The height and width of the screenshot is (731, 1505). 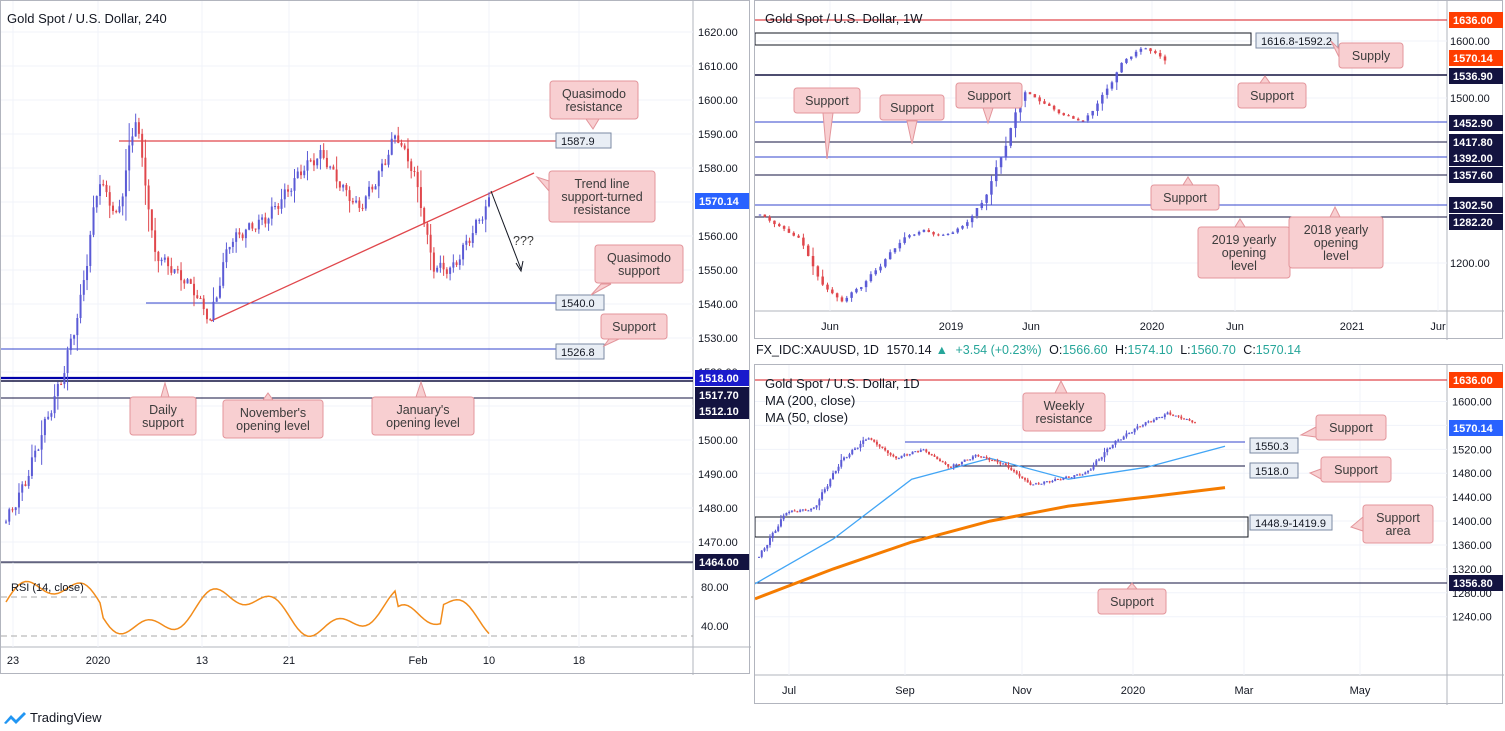 I want to click on svg-text: resistance, so click(x=594, y=107).